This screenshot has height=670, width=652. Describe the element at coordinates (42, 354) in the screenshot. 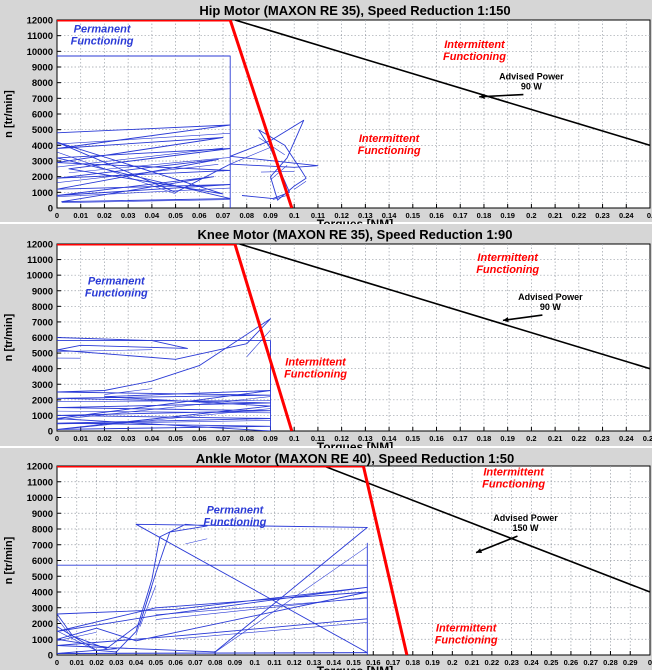

I see `y-tick-label: 5000` at that location.